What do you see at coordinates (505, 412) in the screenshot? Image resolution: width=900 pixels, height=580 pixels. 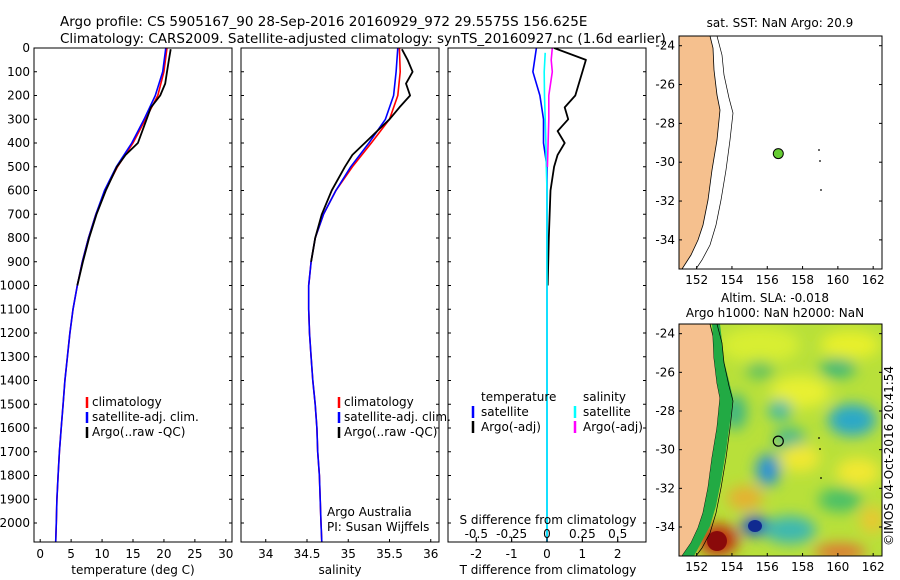 I see `legend-t-satellite-label: satellite` at bounding box center [505, 412].